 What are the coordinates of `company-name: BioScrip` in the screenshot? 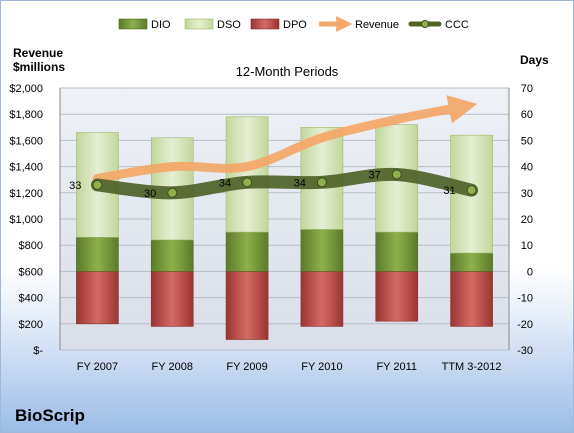 It's located at (50, 415).